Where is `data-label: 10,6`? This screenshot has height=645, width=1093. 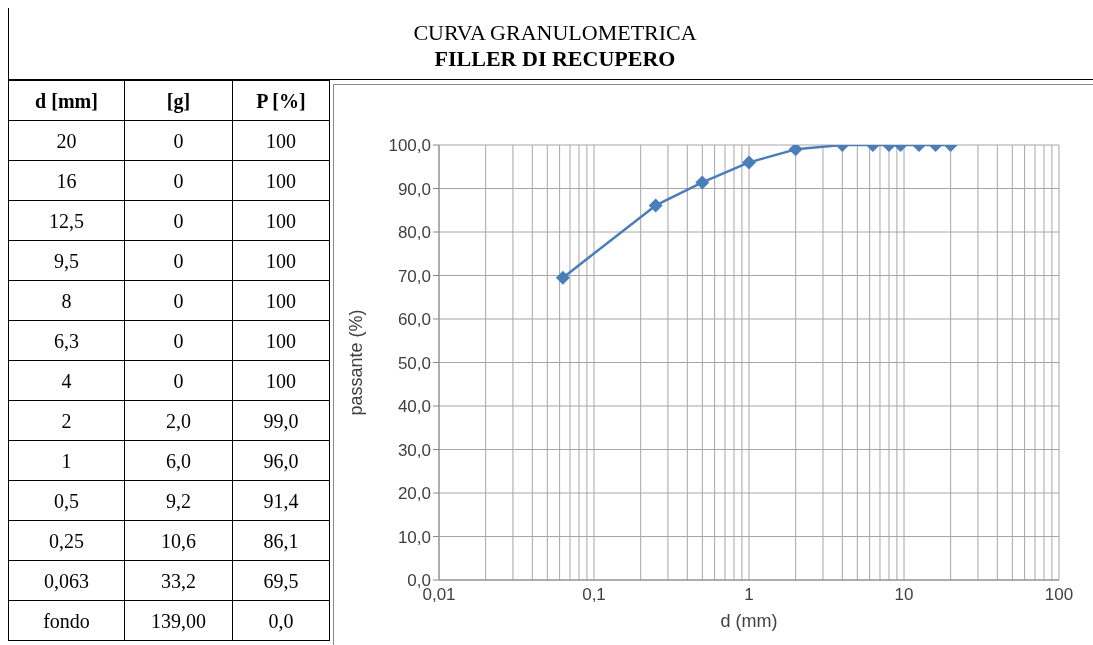 data-label: 10,6 is located at coordinates (178, 540).